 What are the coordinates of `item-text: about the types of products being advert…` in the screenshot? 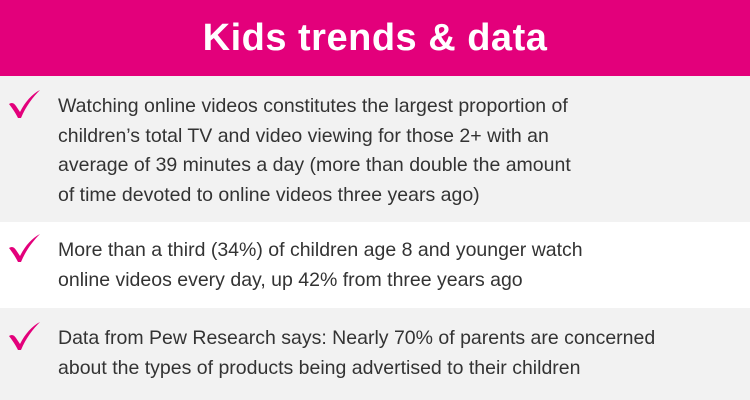 It's located at (319, 367).